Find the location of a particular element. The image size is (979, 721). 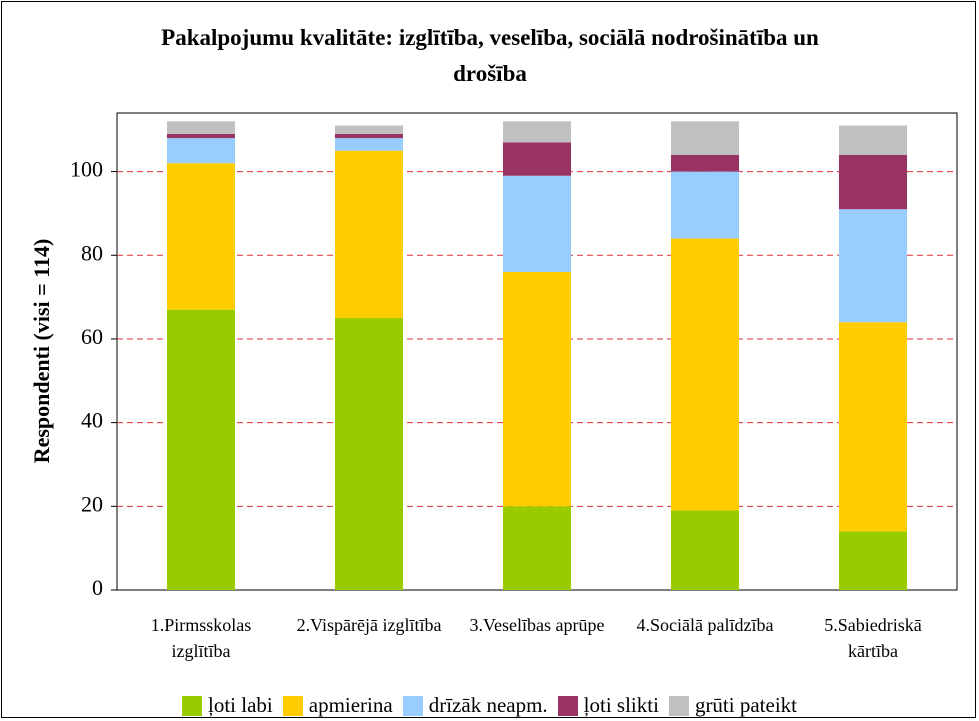

legend-label: ļoti labi is located at coordinates (240, 705).